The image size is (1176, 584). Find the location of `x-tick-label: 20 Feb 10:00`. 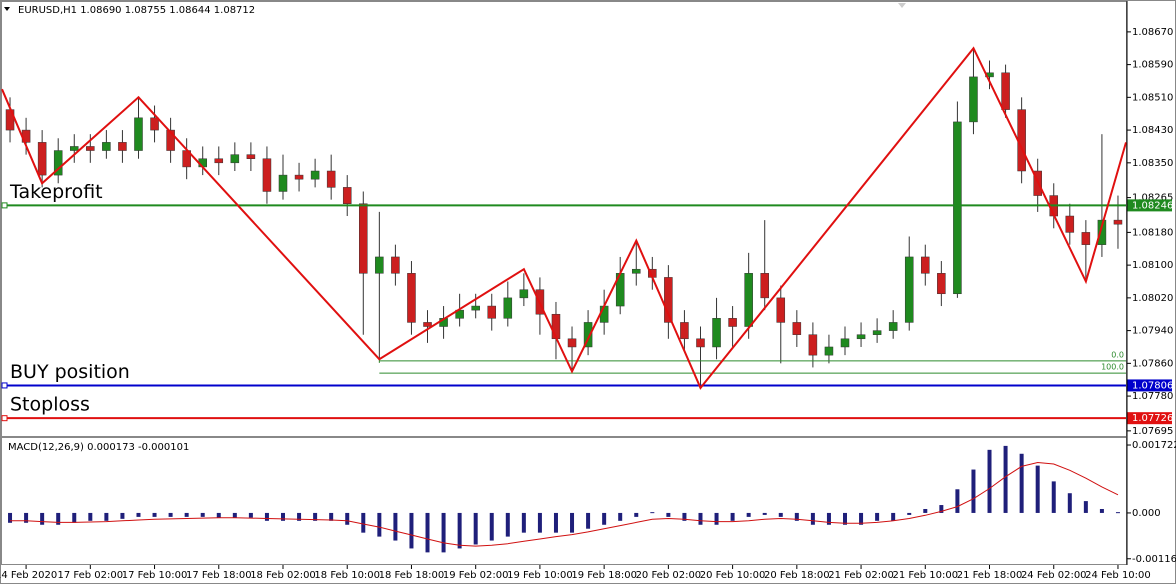

x-tick-label: 20 Feb 10:00 is located at coordinates (733, 575).